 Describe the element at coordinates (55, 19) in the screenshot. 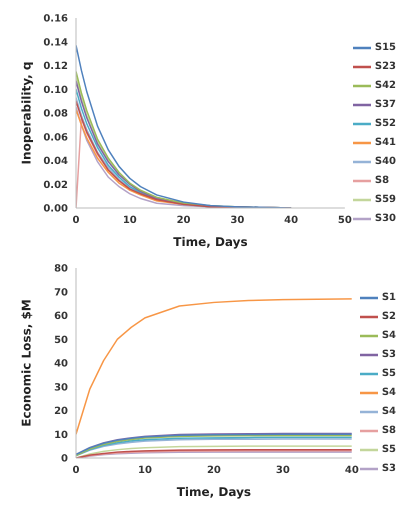

I see `y-tick-label: 0.16` at that location.